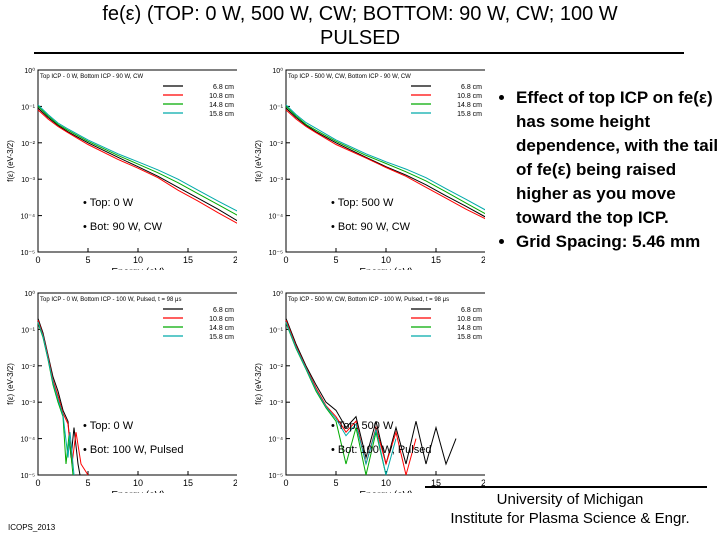 Image resolution: width=720 pixels, height=540 pixels. I want to click on bullet-item: Grid Spacing: 5.46 mm, so click(618, 242).